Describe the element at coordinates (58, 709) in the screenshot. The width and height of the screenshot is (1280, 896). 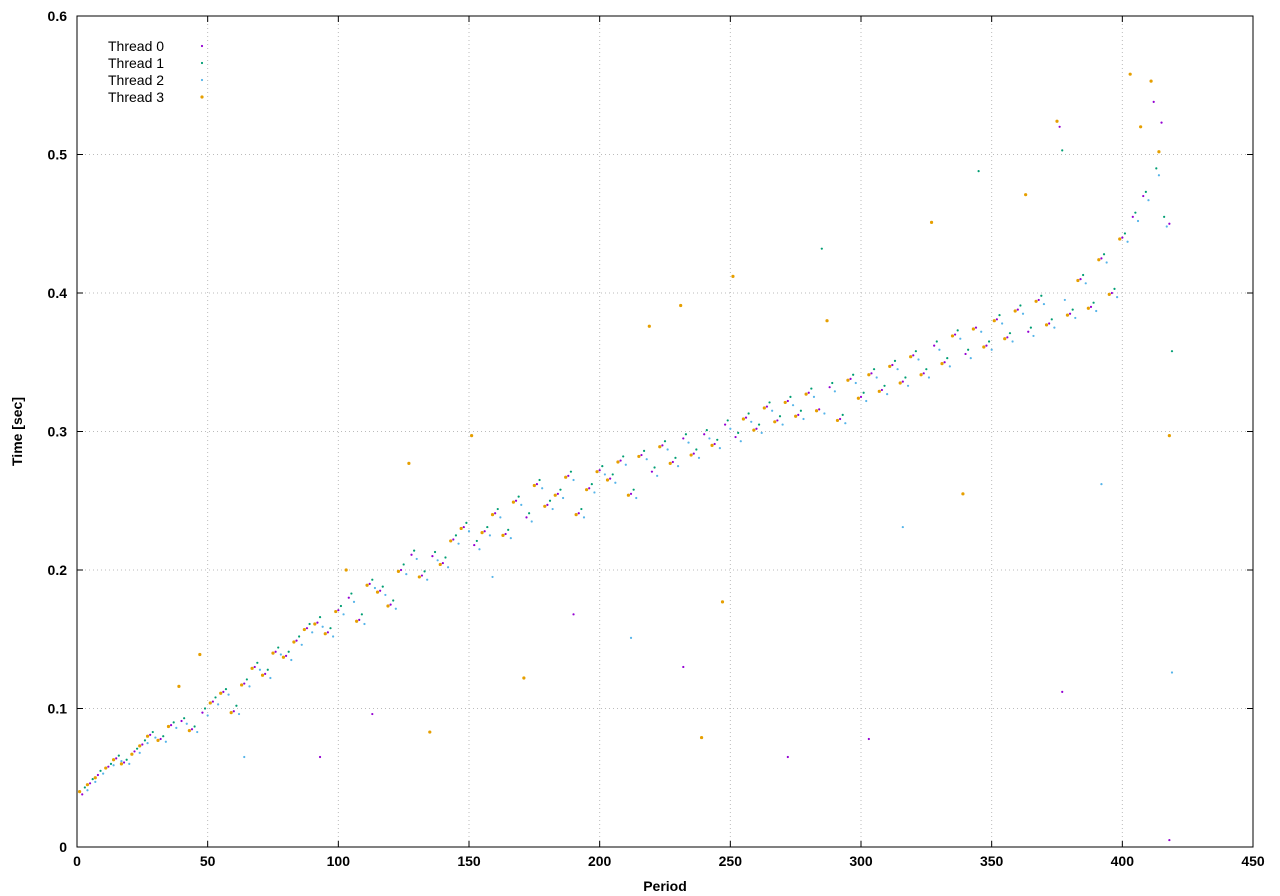
I see `y-tick-label: 0.1` at that location.